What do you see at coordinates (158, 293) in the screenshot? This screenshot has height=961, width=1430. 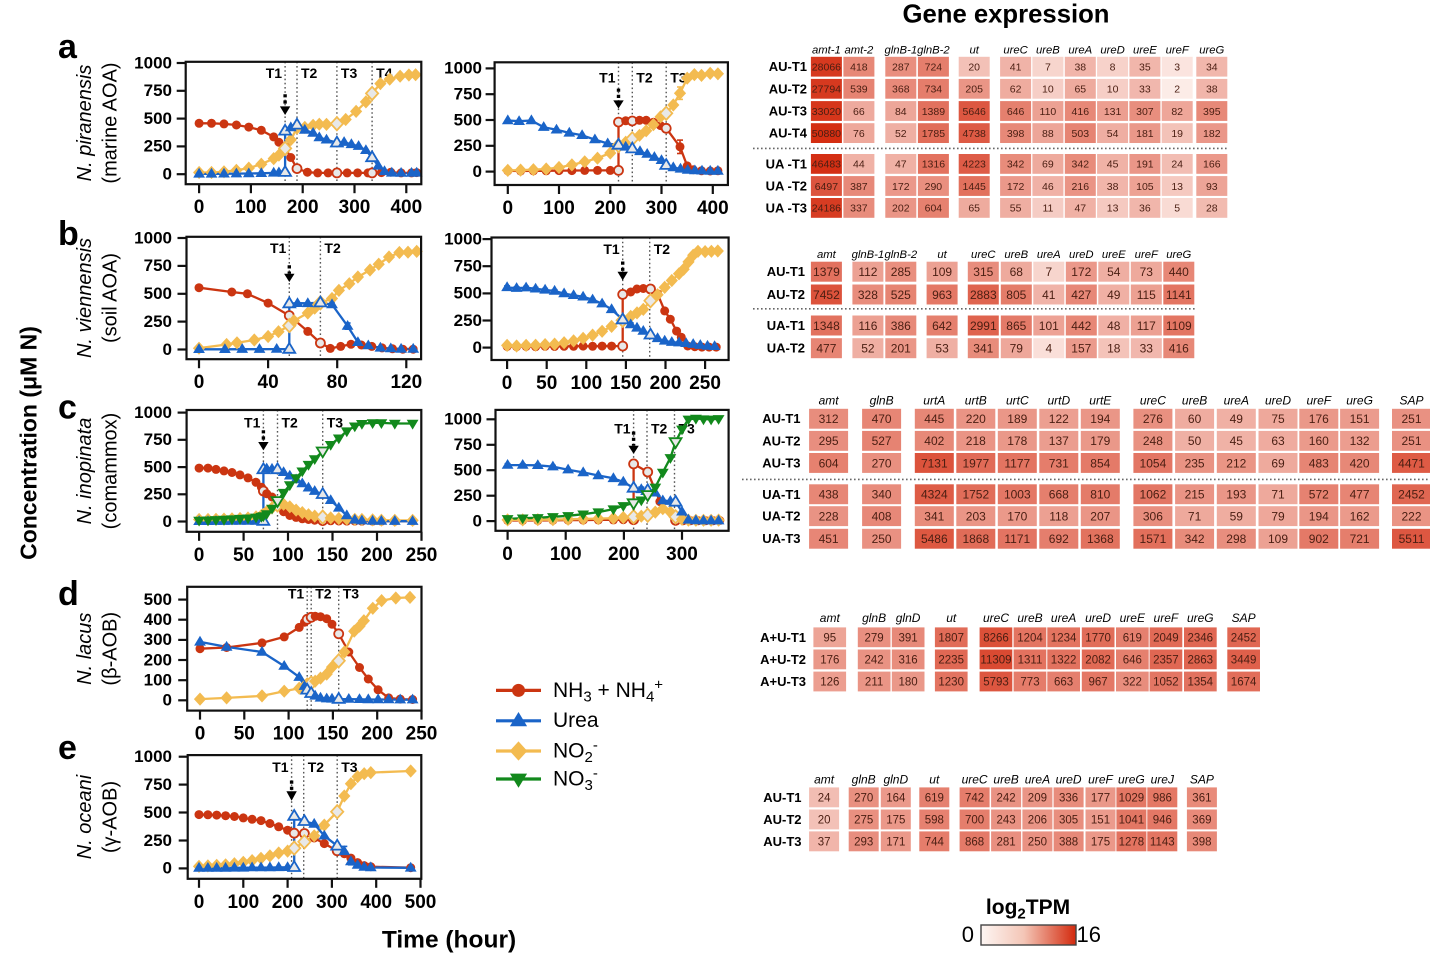 I see `svg-text: 500` at bounding box center [158, 293].